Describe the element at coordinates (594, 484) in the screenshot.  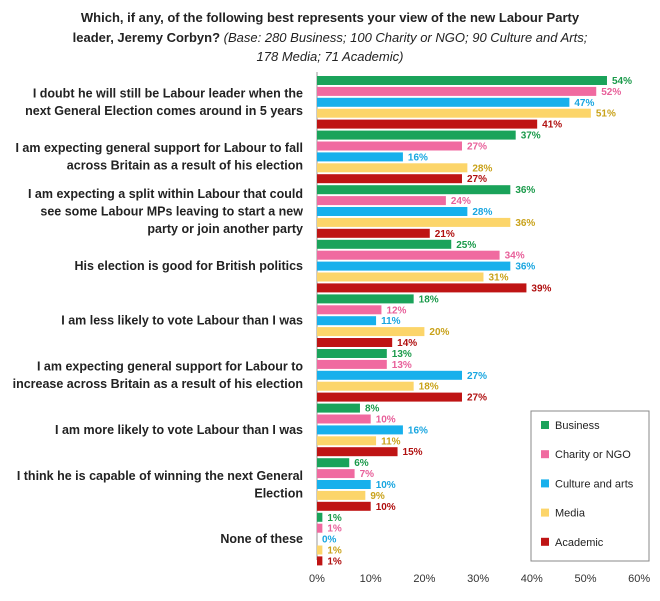
I see `legend-entry: Culture and arts` at that location.